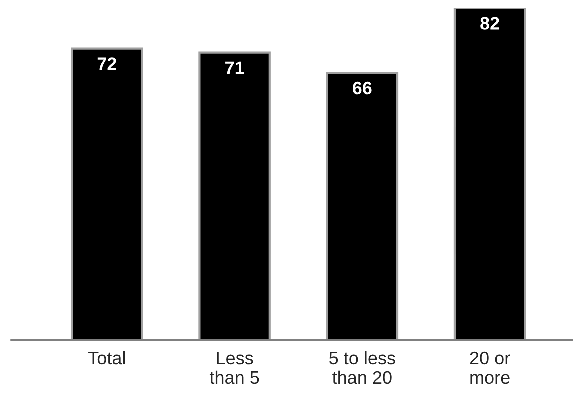  I want to click on data-label: 72, so click(107, 64).